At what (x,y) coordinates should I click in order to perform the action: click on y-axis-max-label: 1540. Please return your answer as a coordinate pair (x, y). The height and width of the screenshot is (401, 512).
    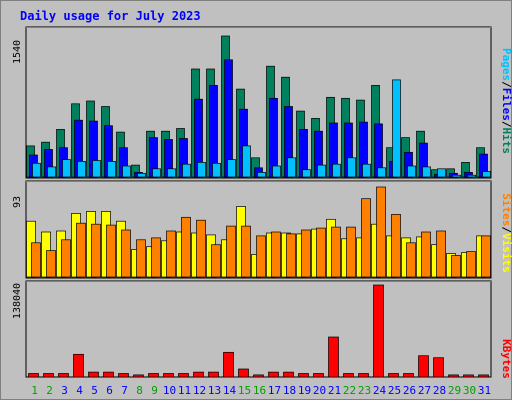
    Looking at the image, I should click on (17, 52).